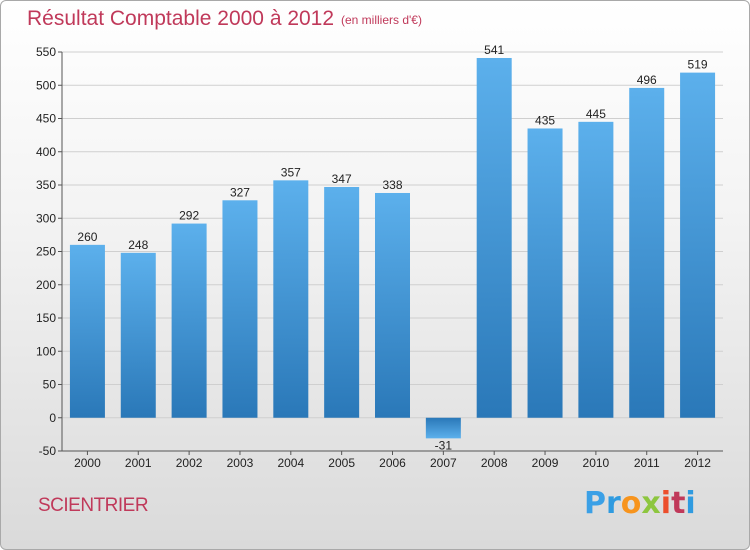 The height and width of the screenshot is (550, 750). Describe the element at coordinates (46, 152) in the screenshot. I see `y-tick-label: 400` at that location.